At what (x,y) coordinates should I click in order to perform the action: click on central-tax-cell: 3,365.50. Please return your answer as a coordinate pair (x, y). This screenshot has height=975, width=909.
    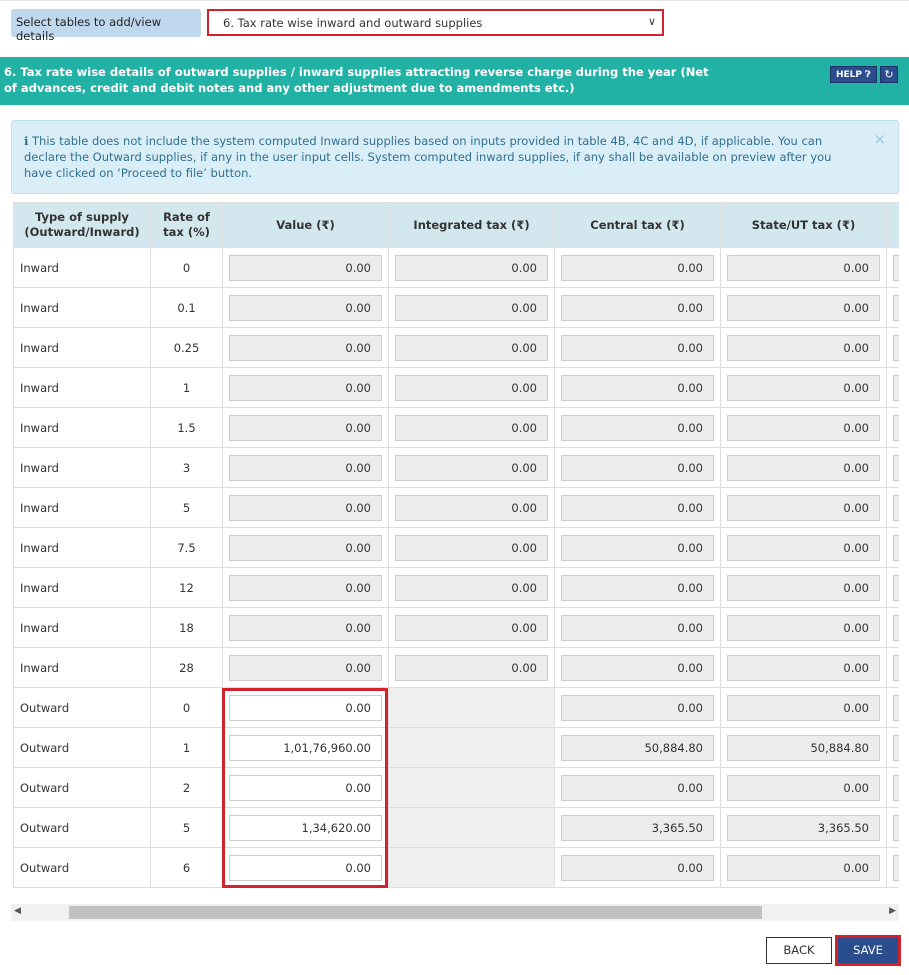
    Looking at the image, I should click on (637, 827).